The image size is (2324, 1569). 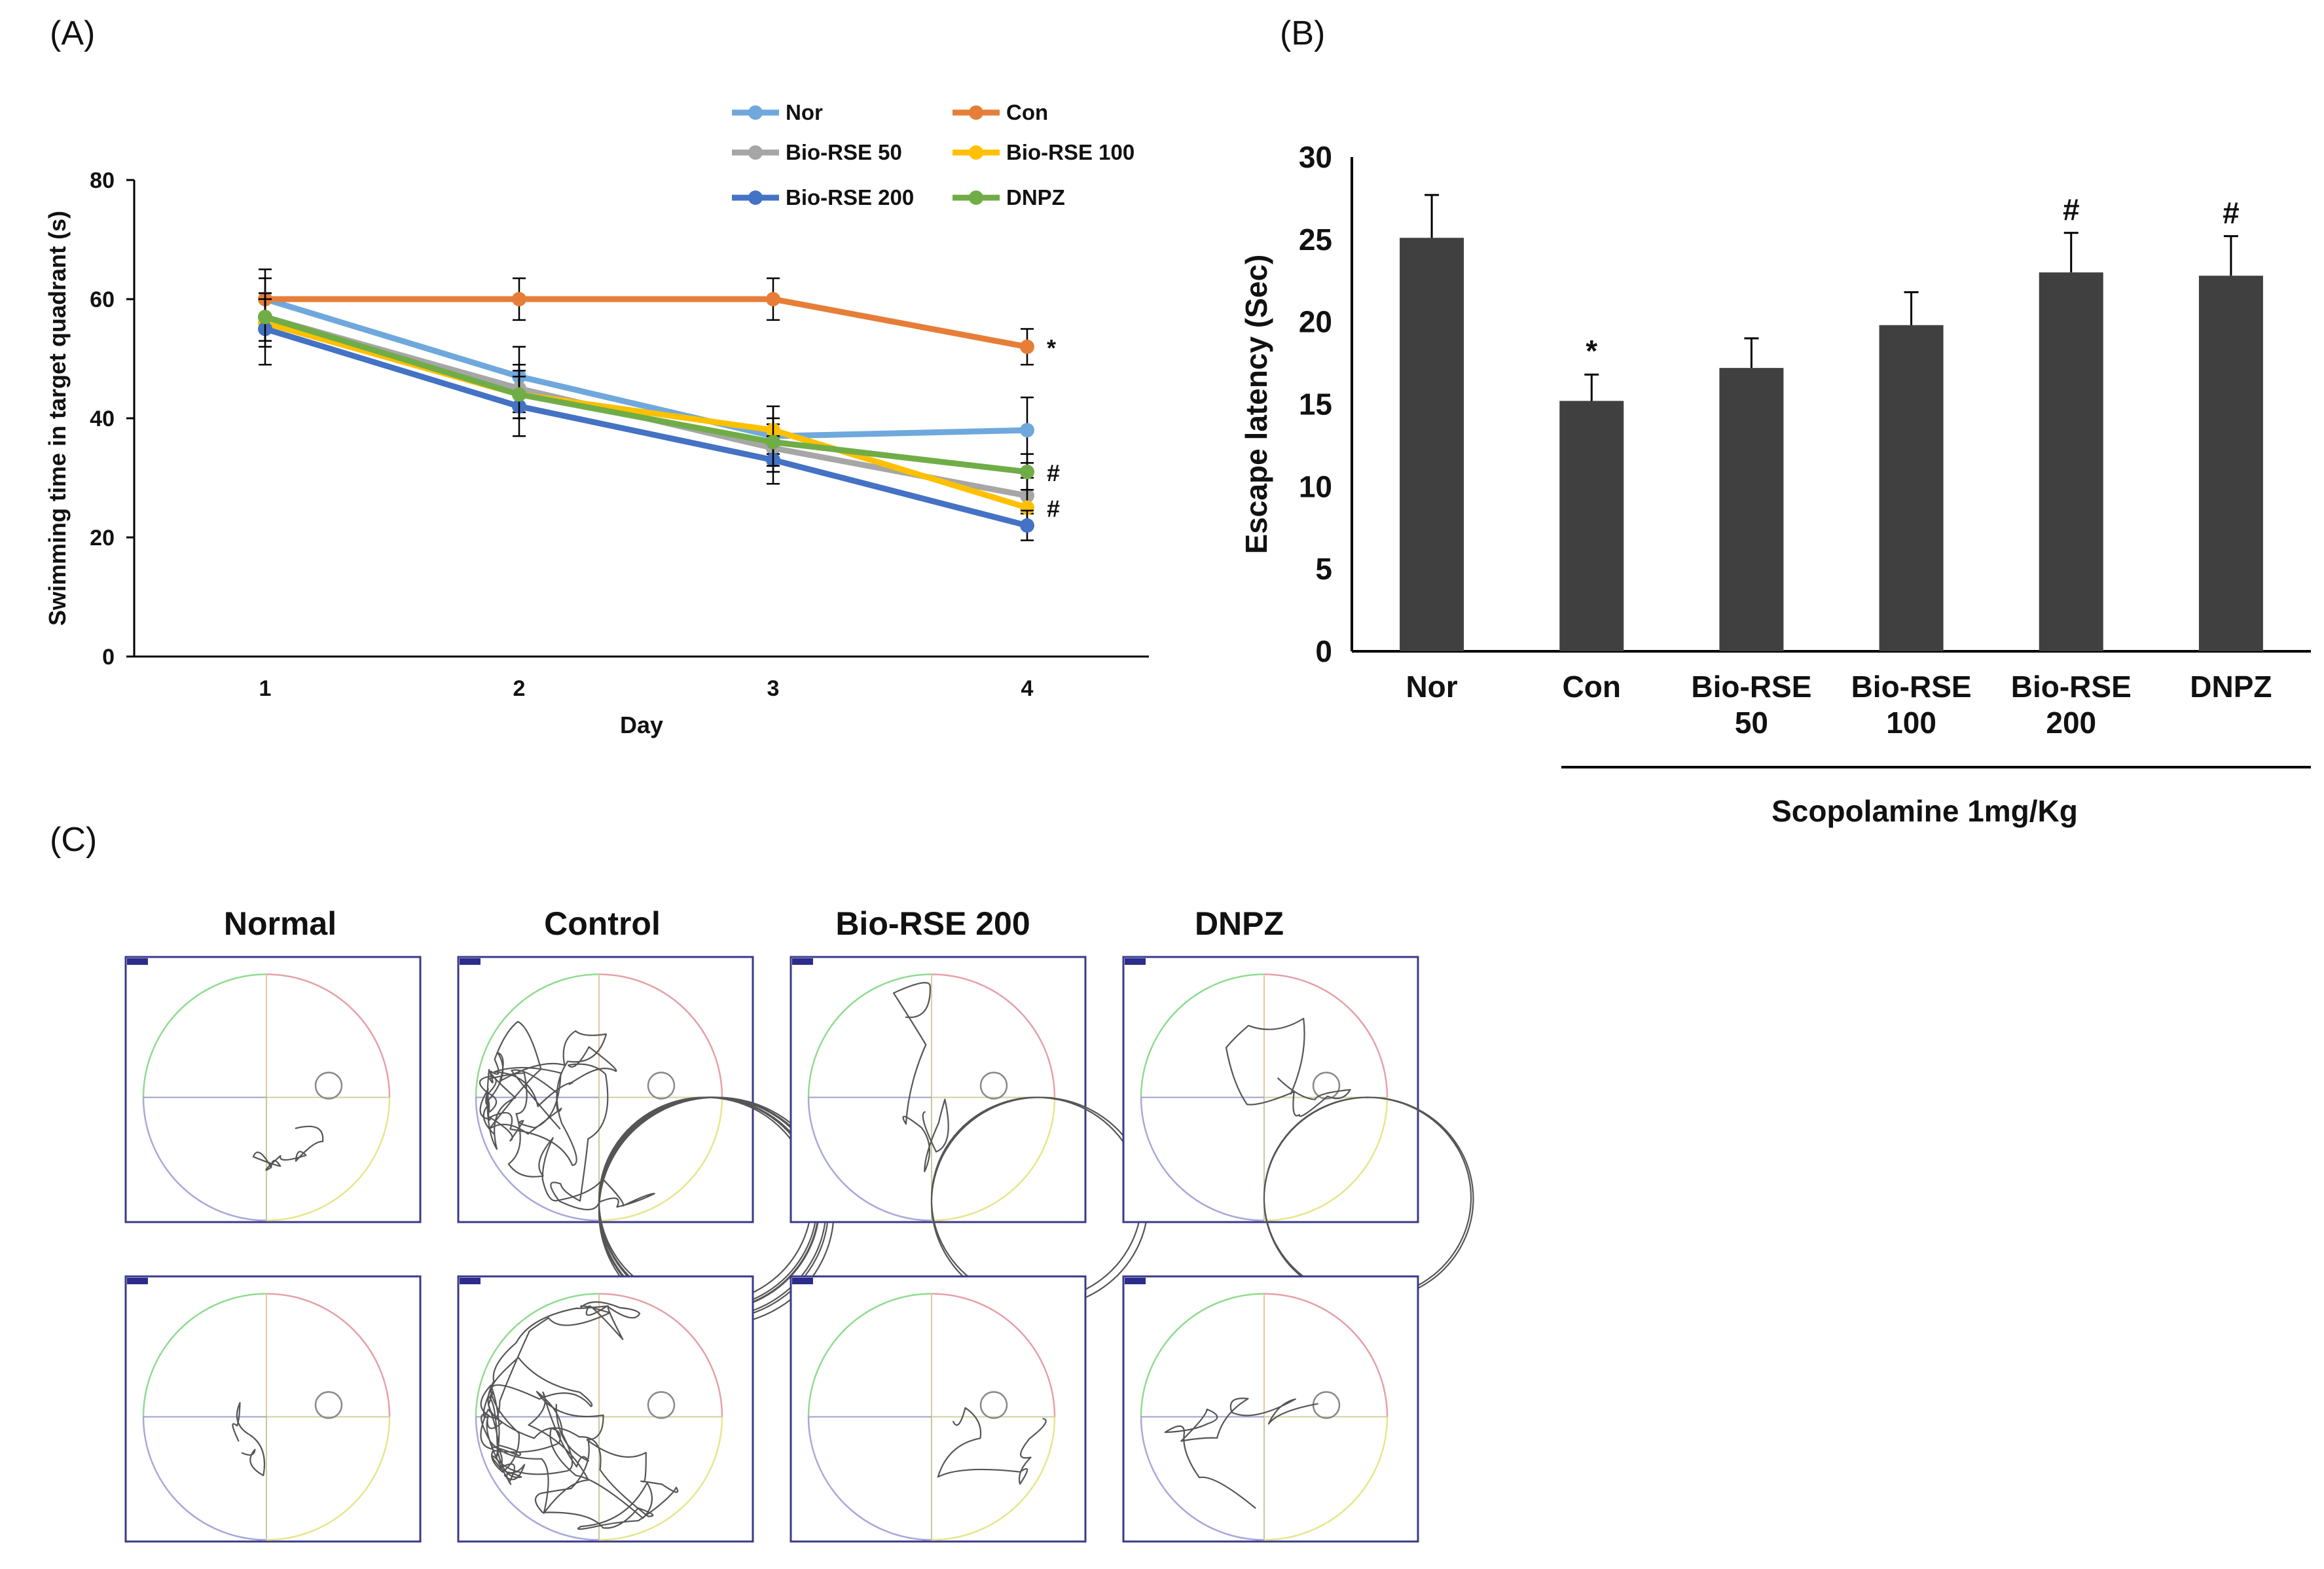 What do you see at coordinates (1053, 509) in the screenshot?
I see `significance-mark-a: #` at bounding box center [1053, 509].